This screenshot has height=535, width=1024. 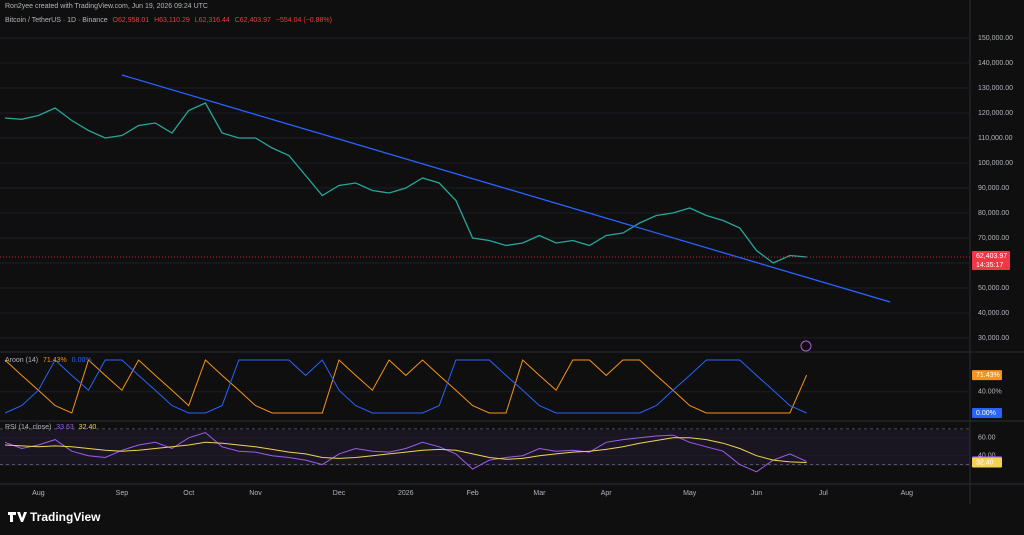 What do you see at coordinates (212, 20) in the screenshot?
I see `ohlc-low: L62,316.44` at bounding box center [212, 20].